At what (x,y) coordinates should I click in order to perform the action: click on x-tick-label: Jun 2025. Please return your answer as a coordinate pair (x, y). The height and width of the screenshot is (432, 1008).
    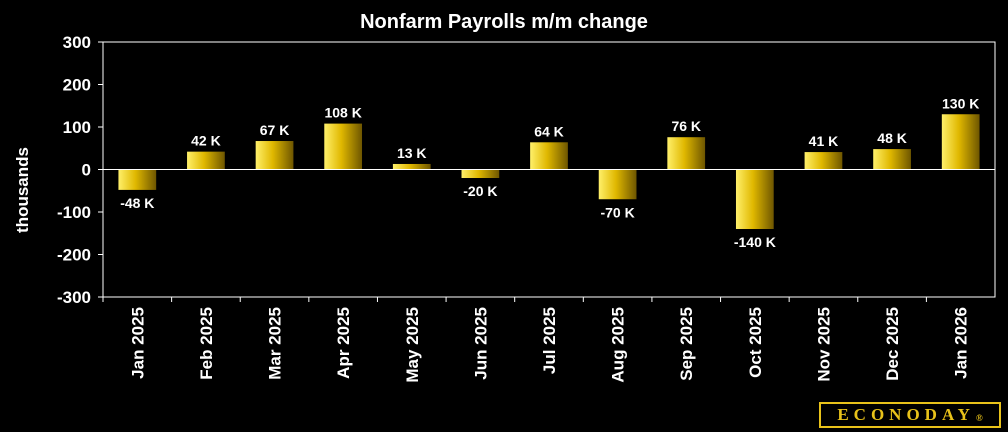
    Looking at the image, I should click on (480, 343).